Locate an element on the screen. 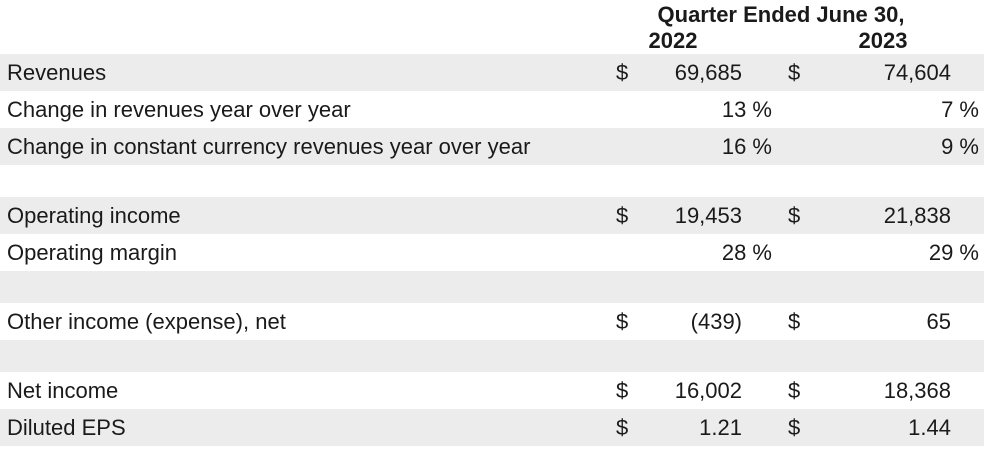 The width and height of the screenshot is (984, 458). table-row-operating-margin: Operating margin 28 % 29 % is located at coordinates (492, 252).